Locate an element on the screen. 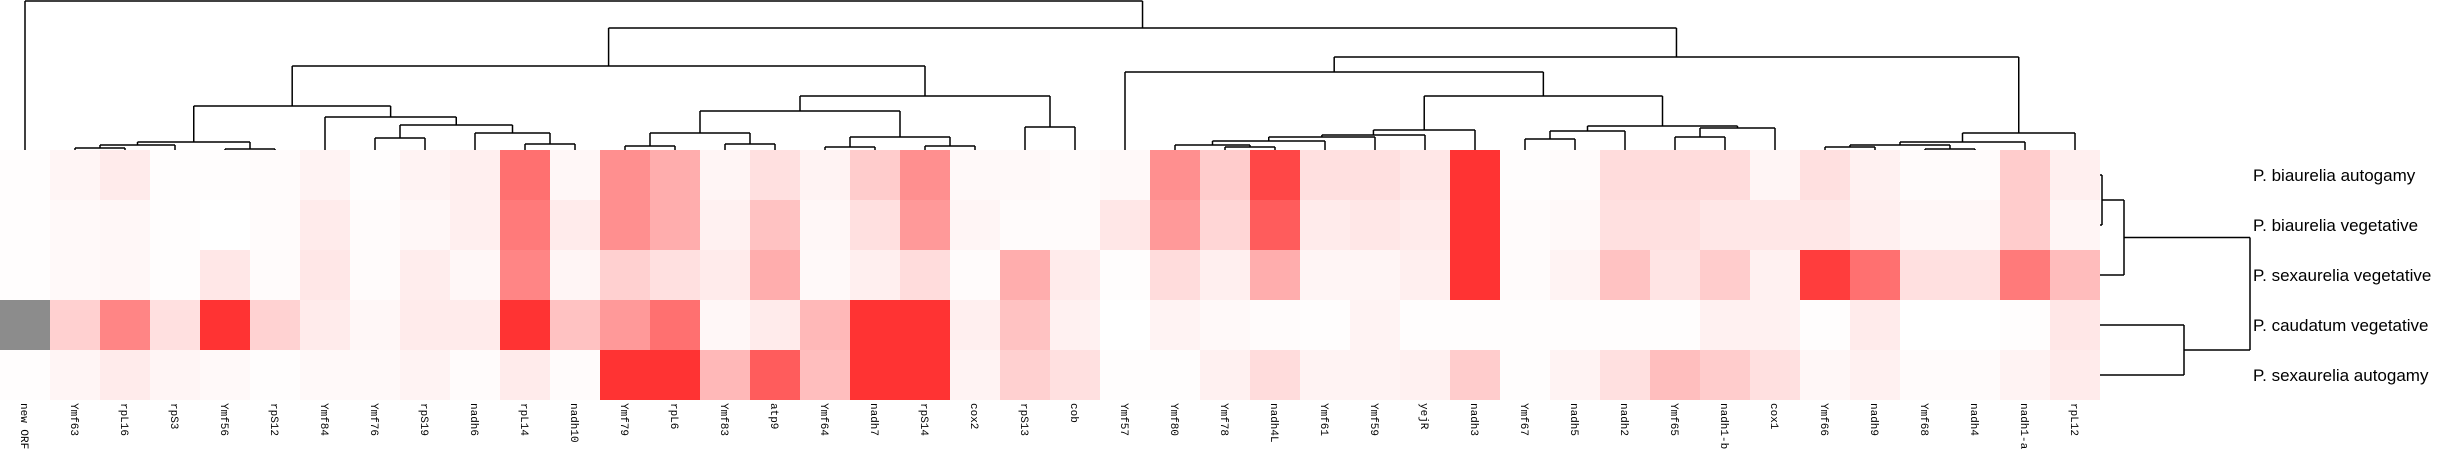 The height and width of the screenshot is (451, 2442). column-label: nadh10 is located at coordinates (573, 423).